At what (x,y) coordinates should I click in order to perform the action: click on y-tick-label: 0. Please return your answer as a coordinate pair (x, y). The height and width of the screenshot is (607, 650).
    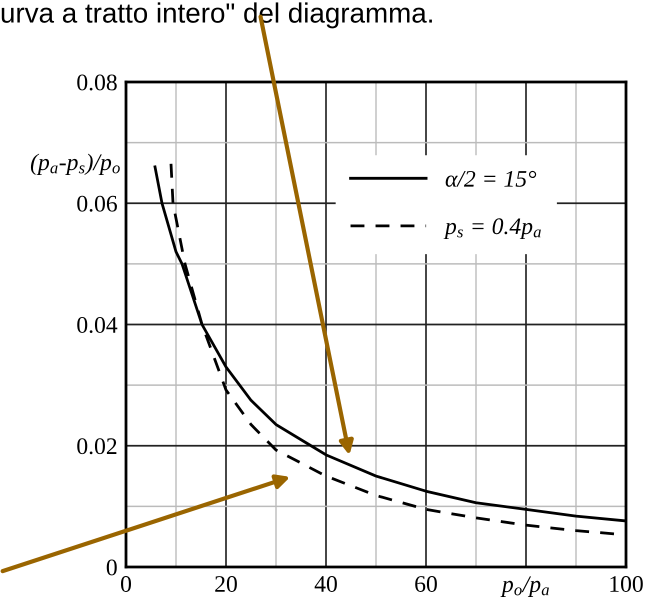
    Looking at the image, I should click on (111, 567).